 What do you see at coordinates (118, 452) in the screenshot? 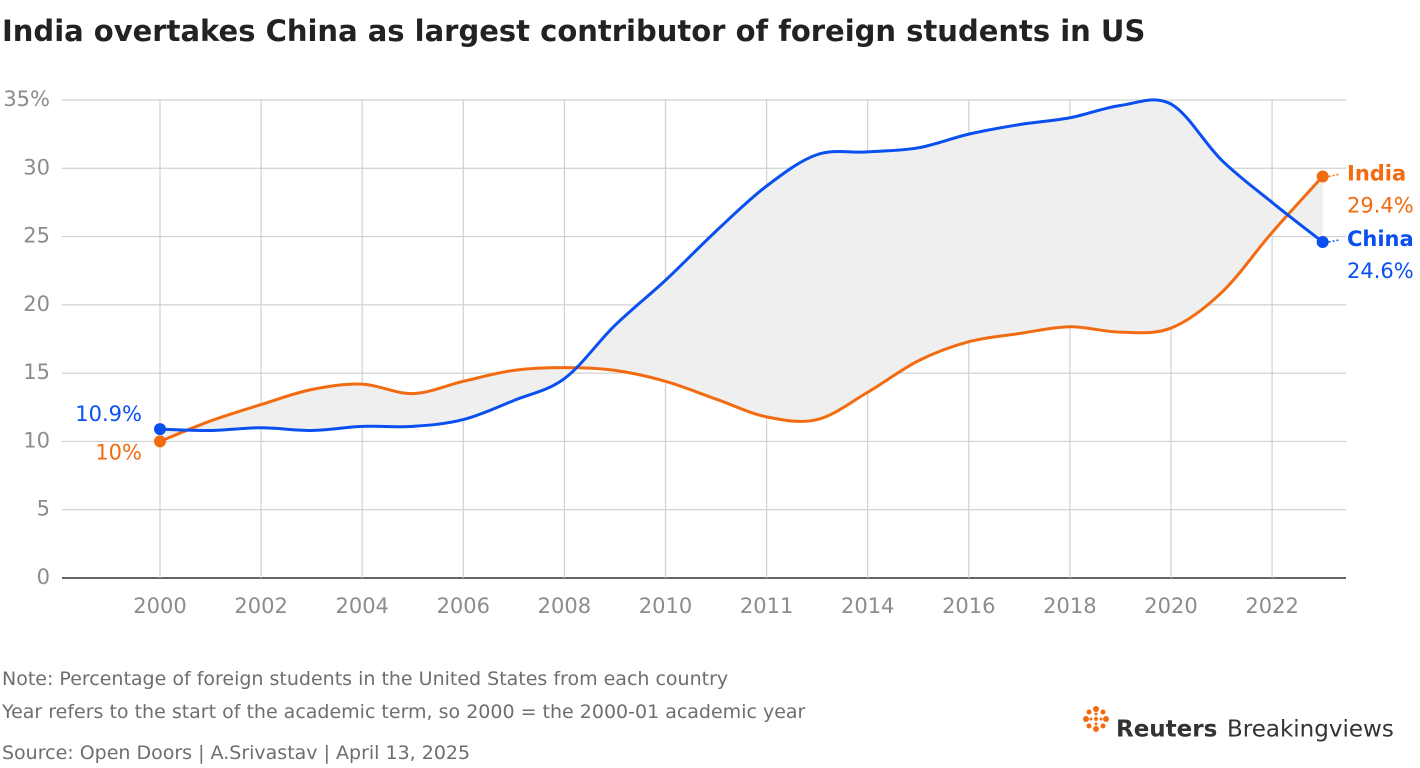
I see `value-label: 10%` at bounding box center [118, 452].